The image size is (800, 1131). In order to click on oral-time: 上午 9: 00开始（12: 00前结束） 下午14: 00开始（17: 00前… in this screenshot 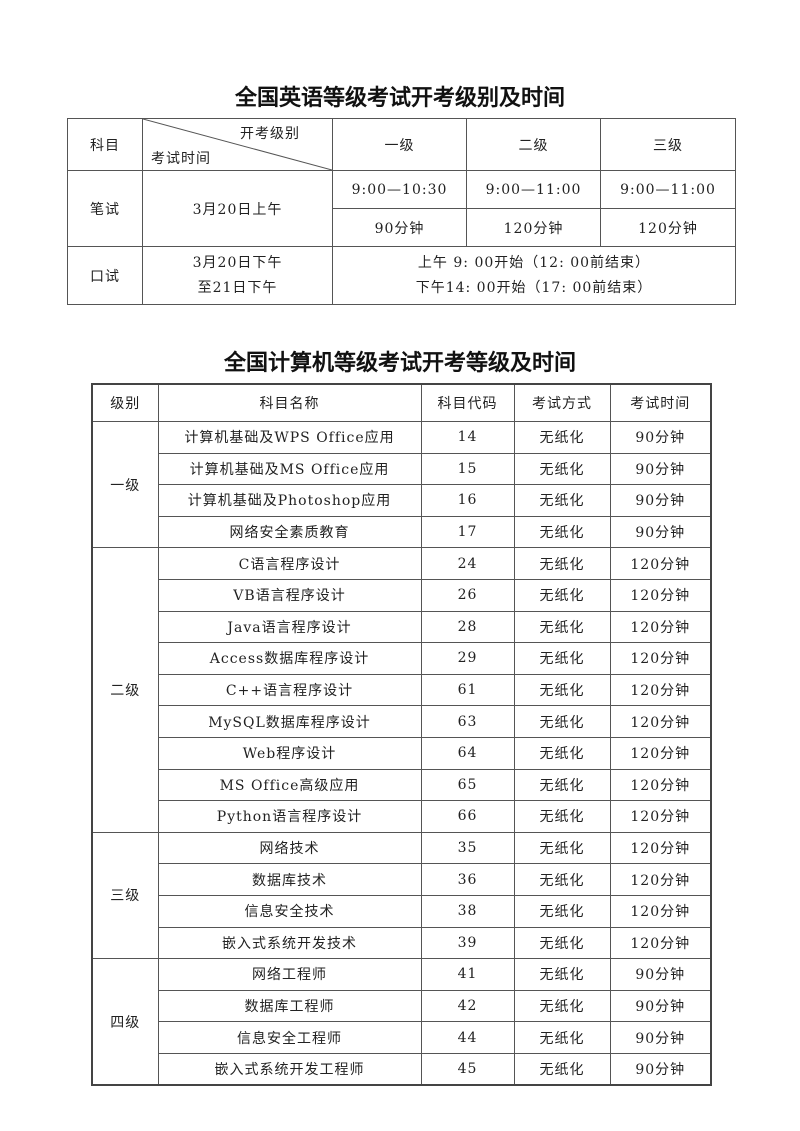, I will do `click(534, 275)`.